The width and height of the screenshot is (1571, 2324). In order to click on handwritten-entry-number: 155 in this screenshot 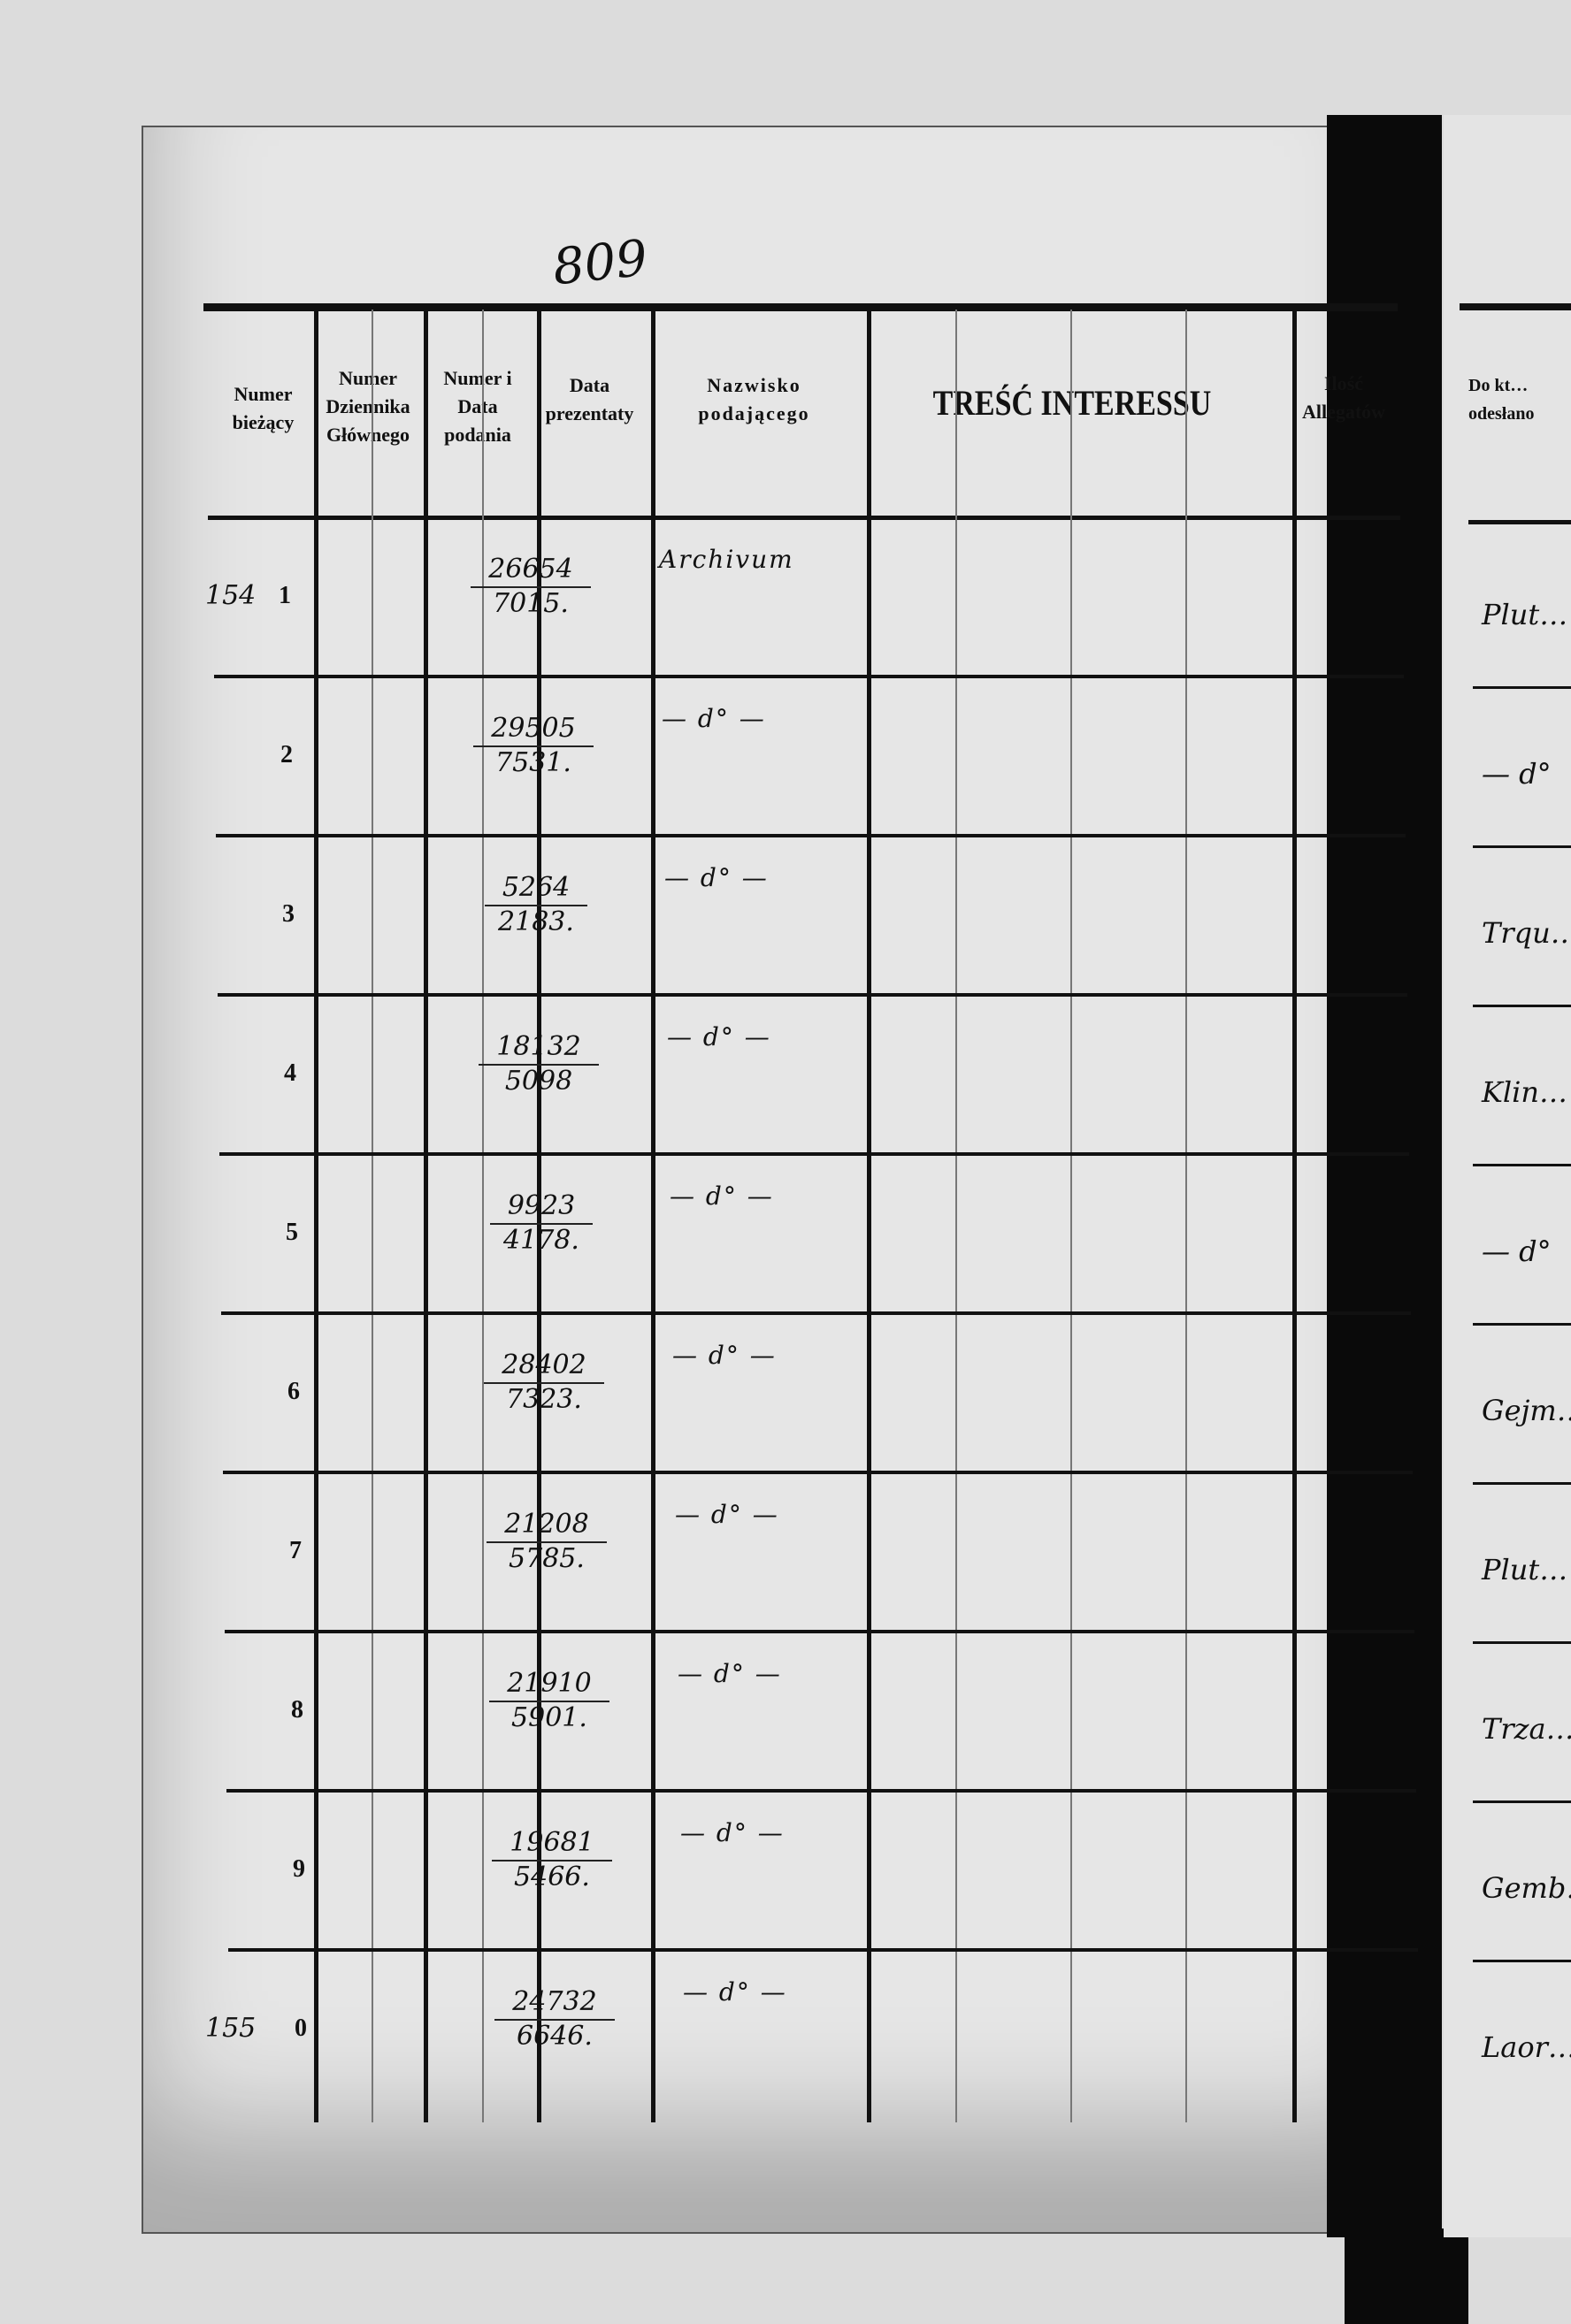, I will do `click(231, 2028)`.